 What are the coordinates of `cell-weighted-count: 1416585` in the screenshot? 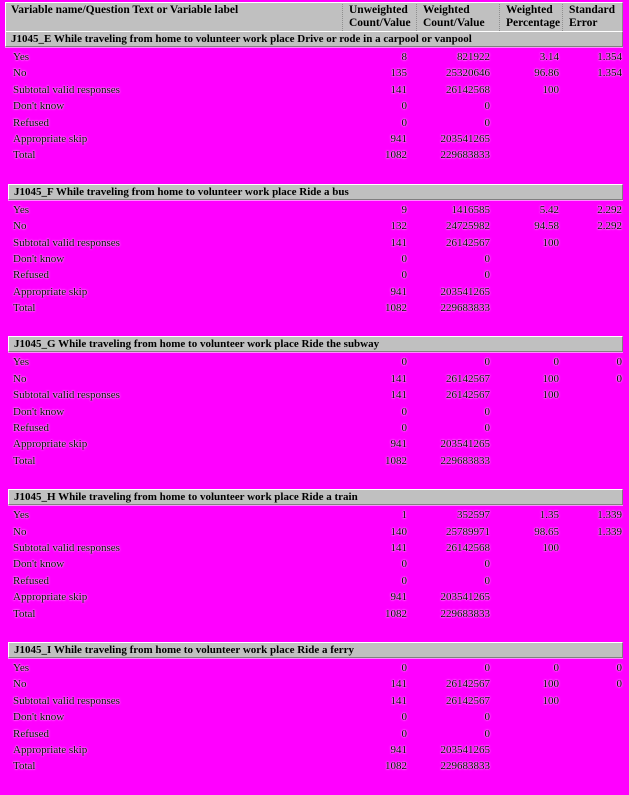 It's located at (471, 209).